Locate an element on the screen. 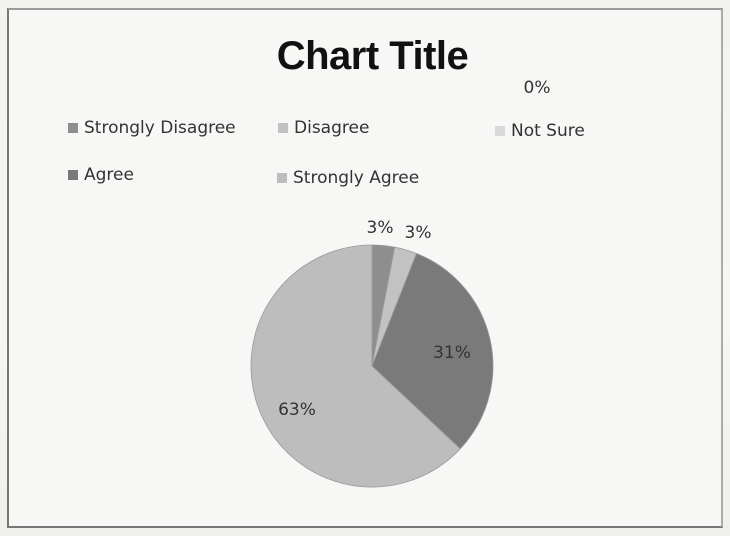 This screenshot has width=730, height=536. legend-entry-strongly-agree: Strongly Agree is located at coordinates (348, 178).